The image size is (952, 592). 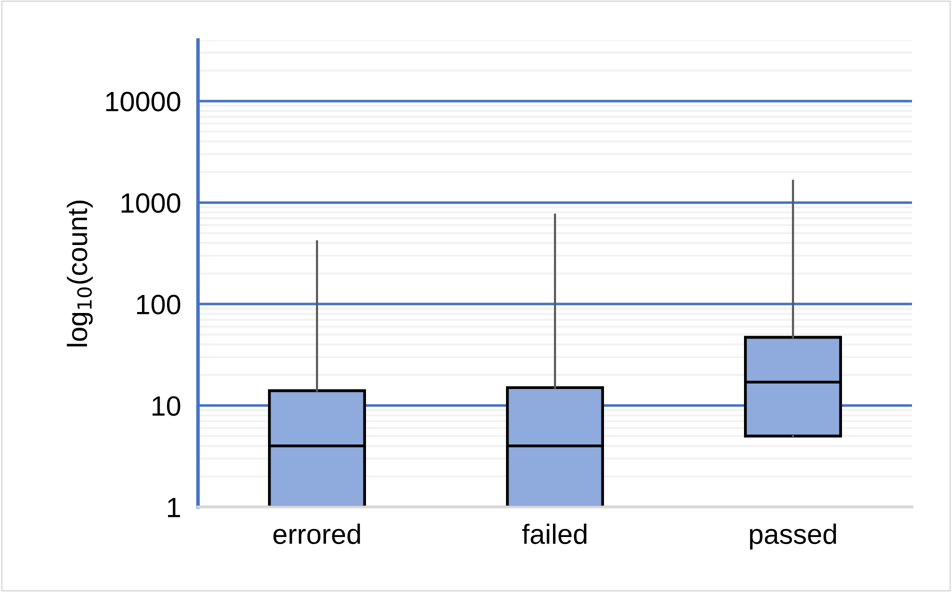 I want to click on x-tick-label: passed, so click(x=793, y=537).